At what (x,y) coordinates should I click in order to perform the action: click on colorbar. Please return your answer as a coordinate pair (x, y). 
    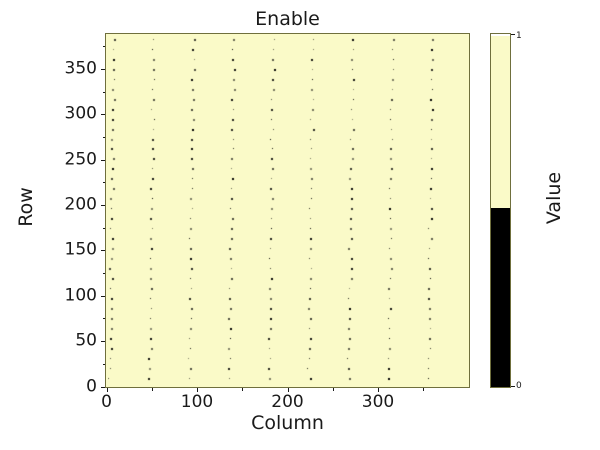
    Looking at the image, I should click on (500, 210).